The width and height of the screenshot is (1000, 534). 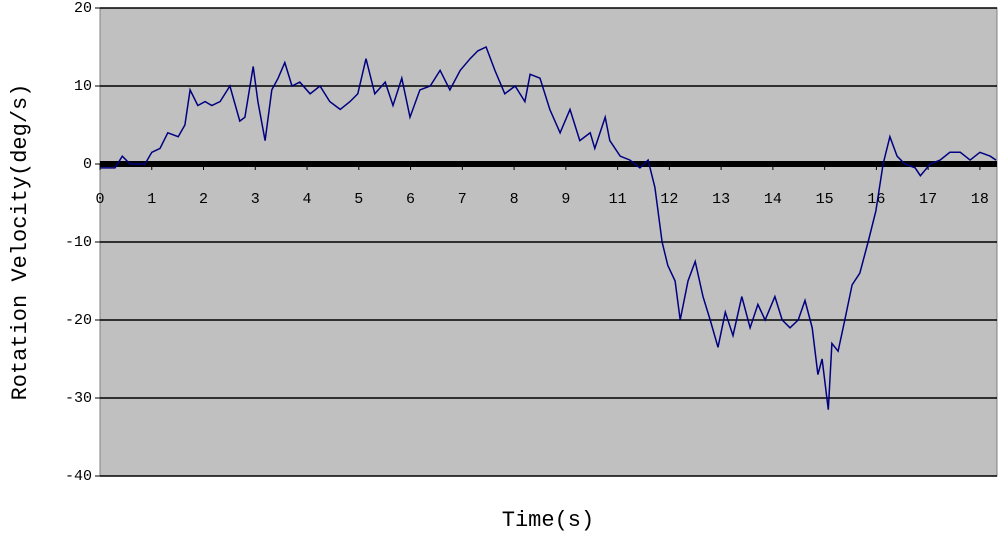 I want to click on x-tick-label: 5, so click(x=358, y=199).